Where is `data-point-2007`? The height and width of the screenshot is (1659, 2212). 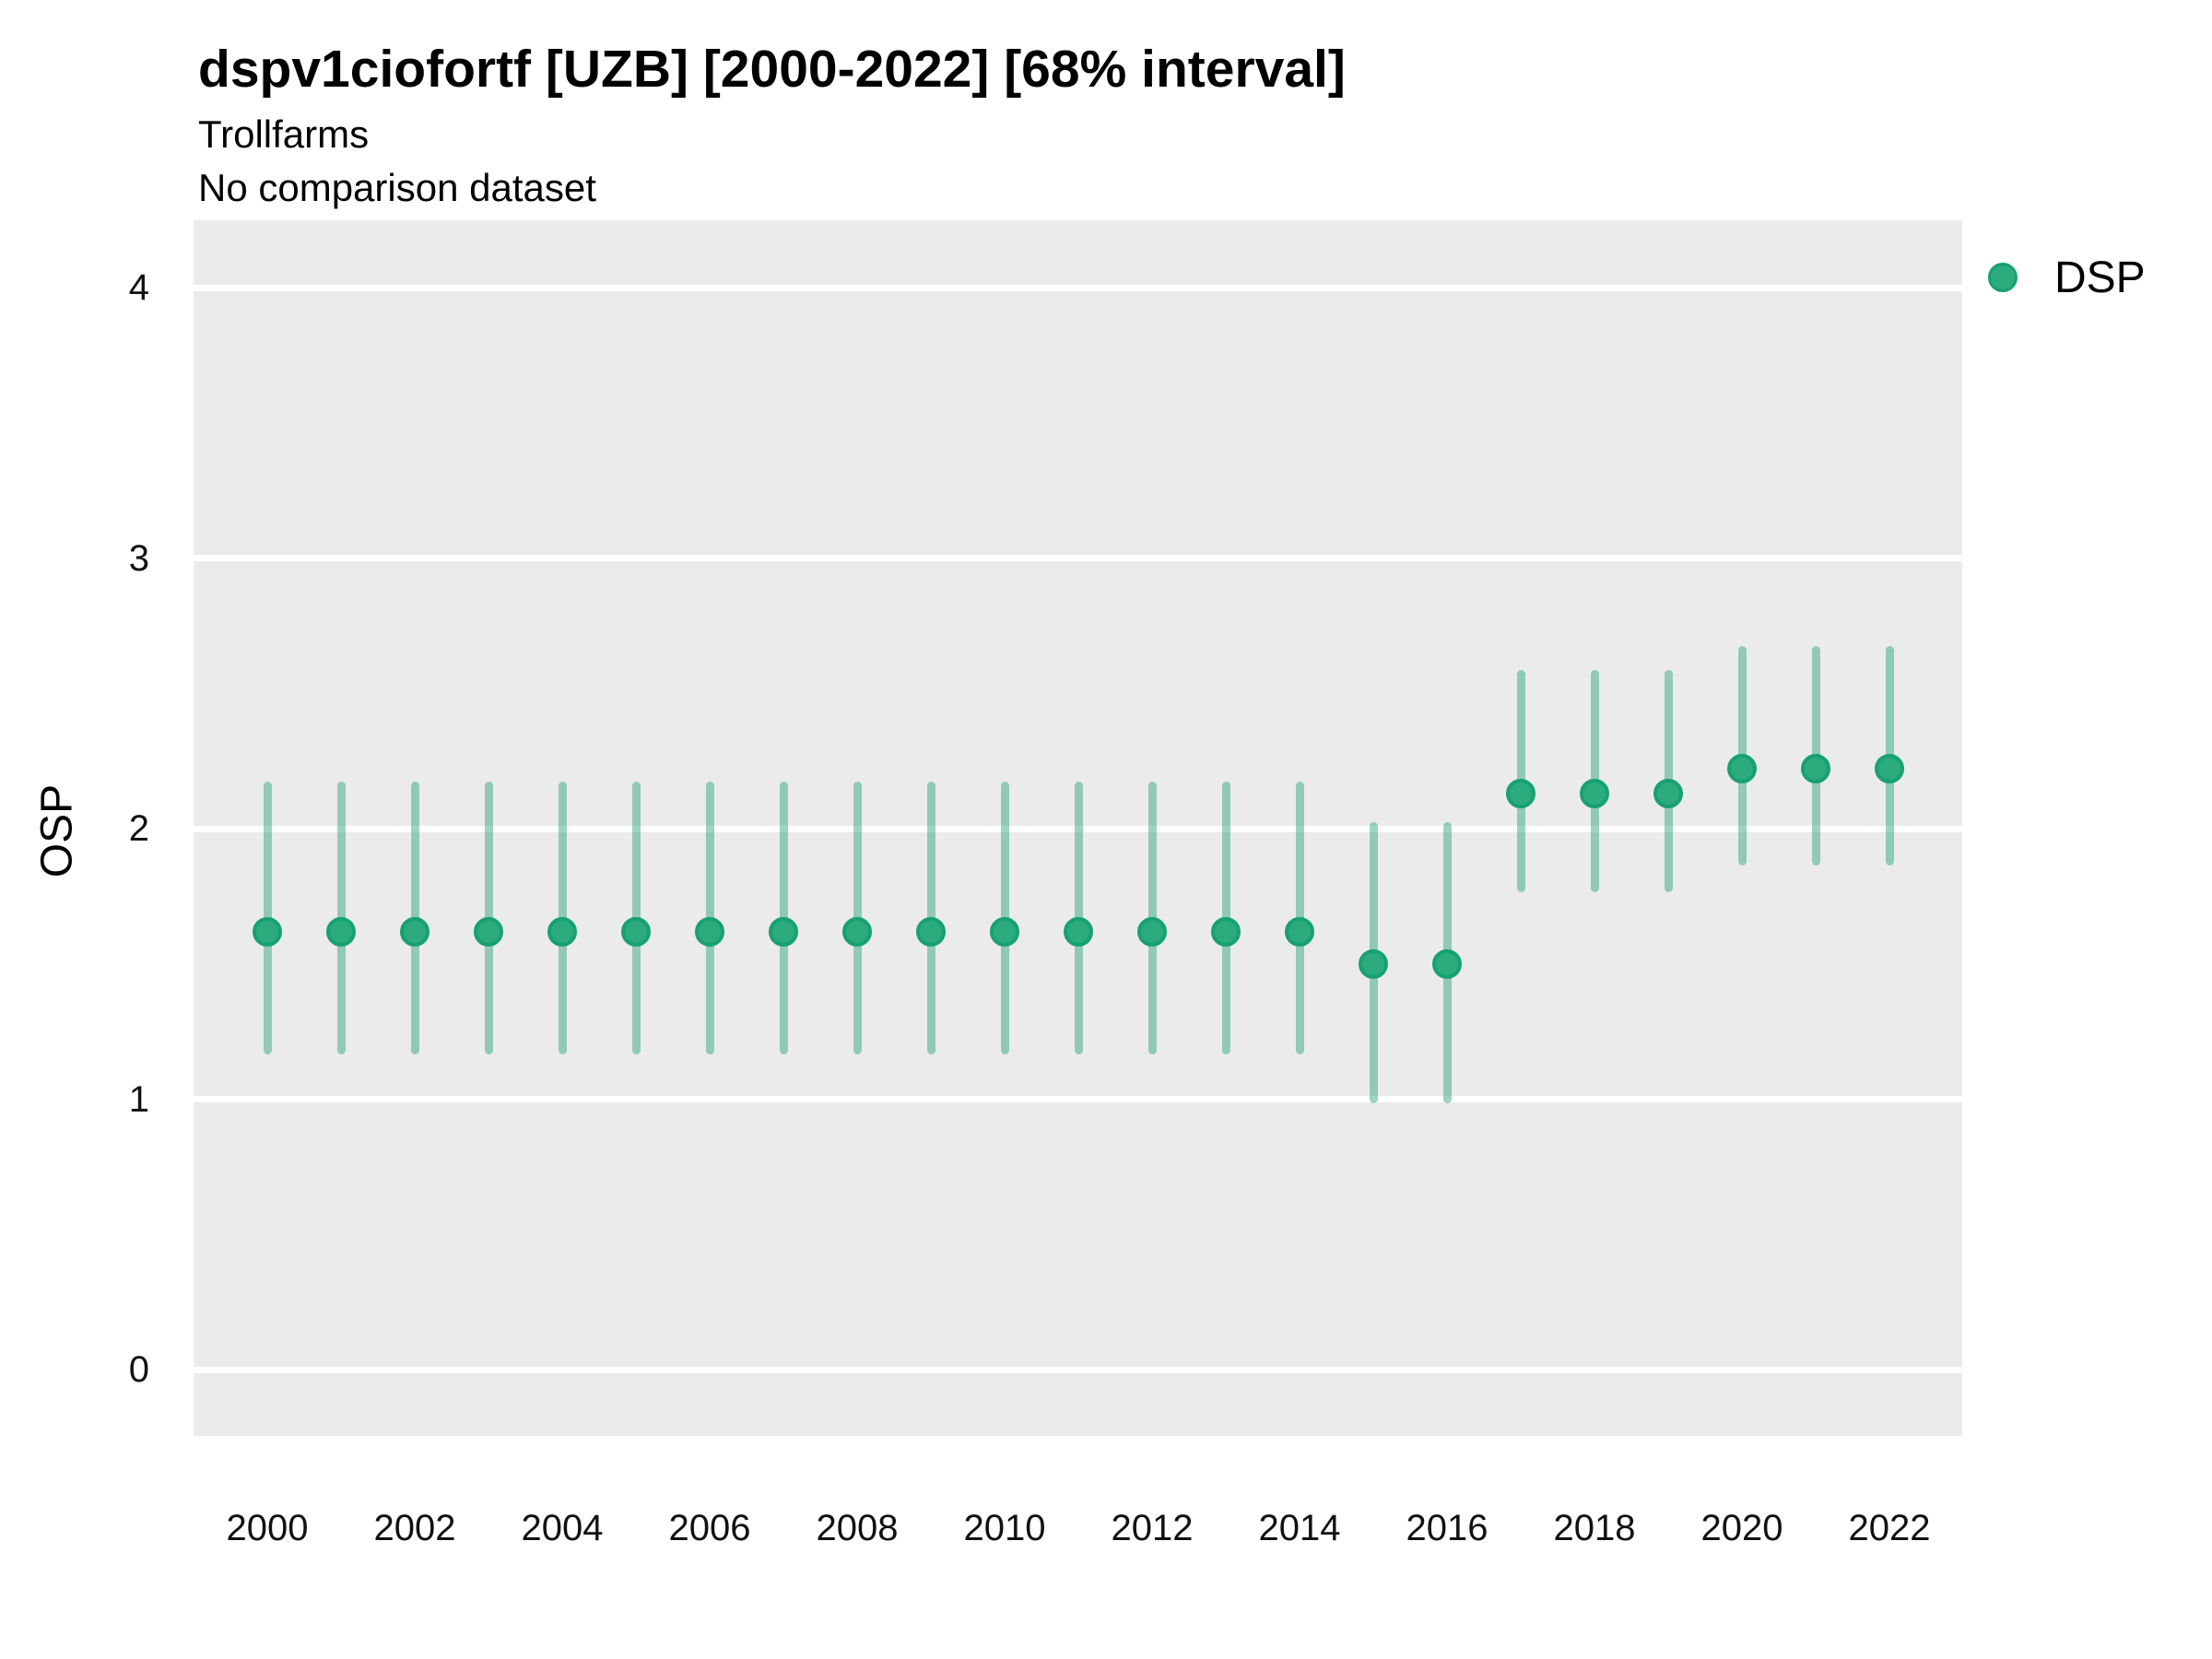 data-point-2007 is located at coordinates (783, 931).